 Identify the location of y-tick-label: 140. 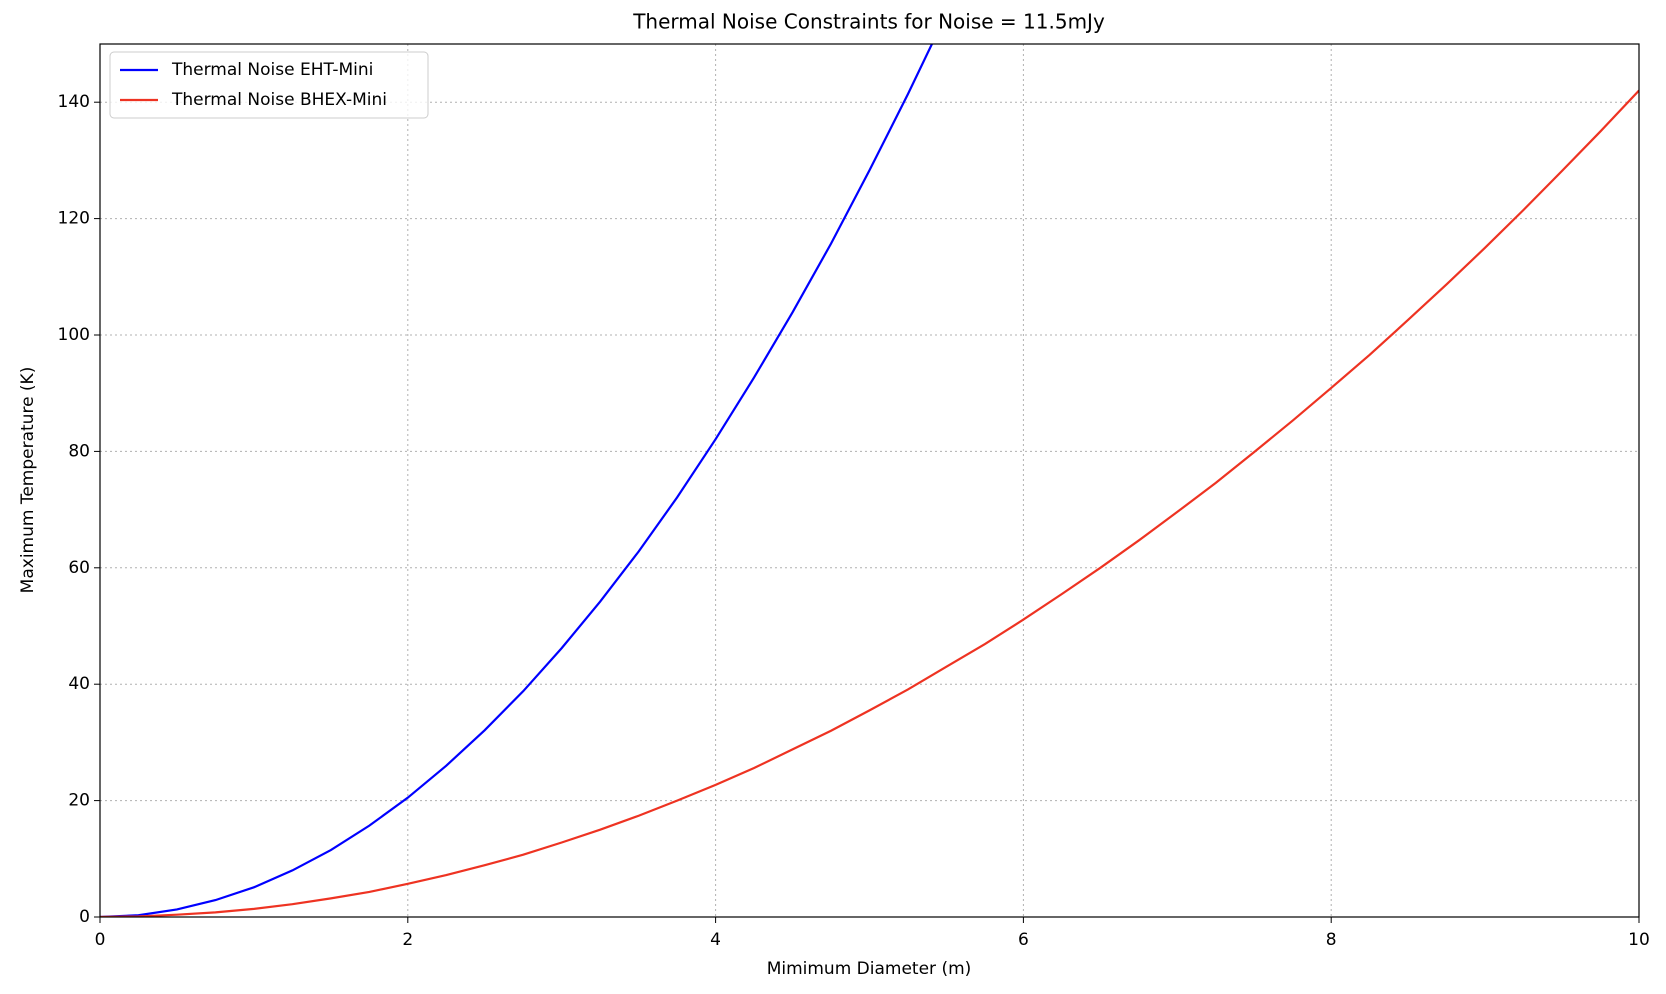
(74, 102).